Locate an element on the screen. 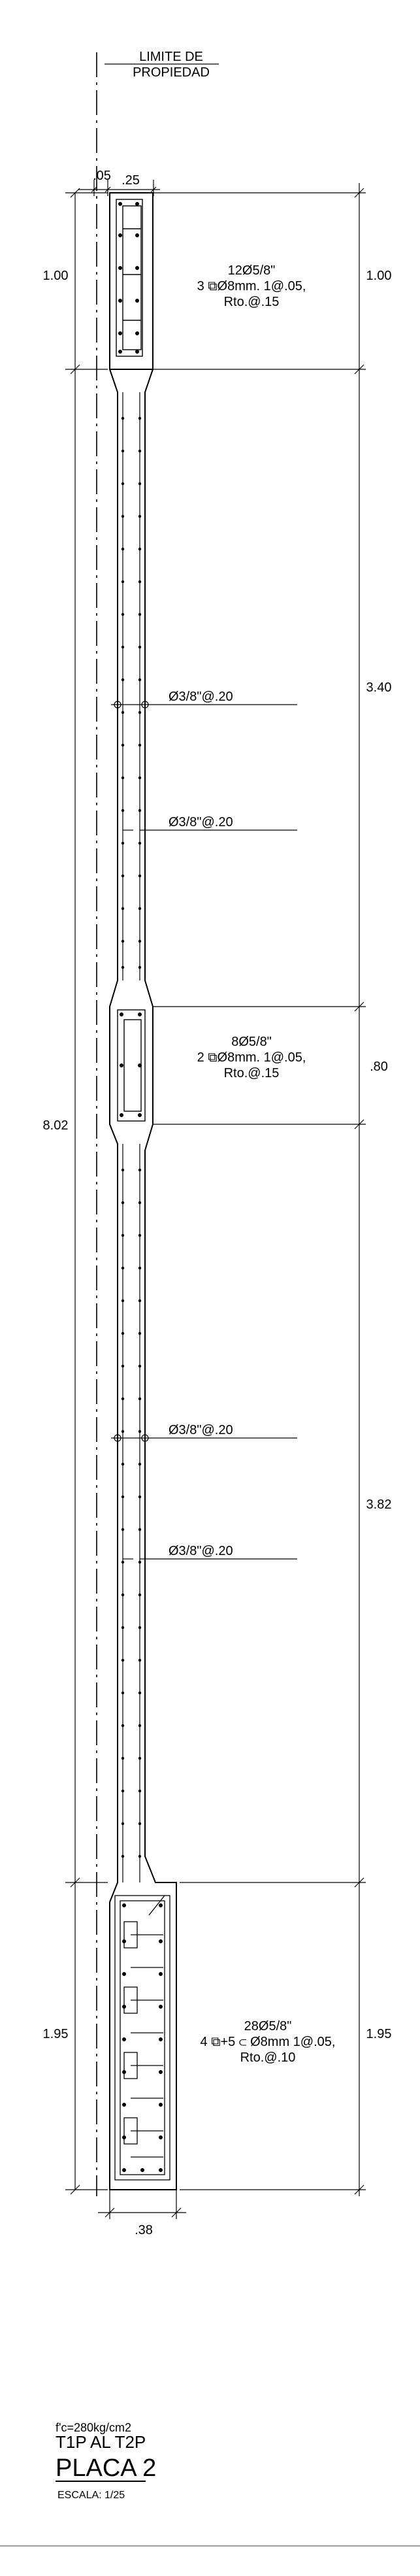 This screenshot has height=2576, width=420. annotation-web-1: Ø3/8"@.20 is located at coordinates (204, 700).